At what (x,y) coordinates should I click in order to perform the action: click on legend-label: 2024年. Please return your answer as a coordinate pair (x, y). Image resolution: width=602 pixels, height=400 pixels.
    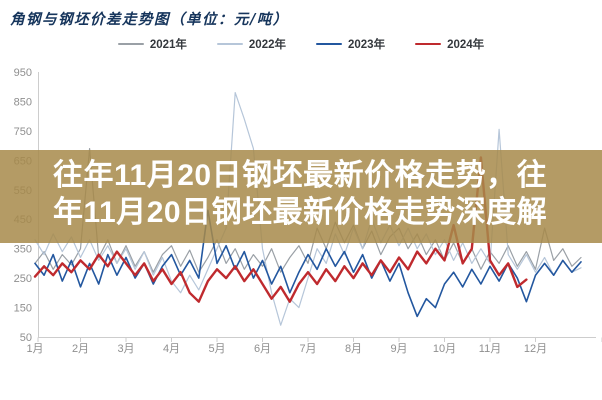
    Looking at the image, I should click on (466, 45).